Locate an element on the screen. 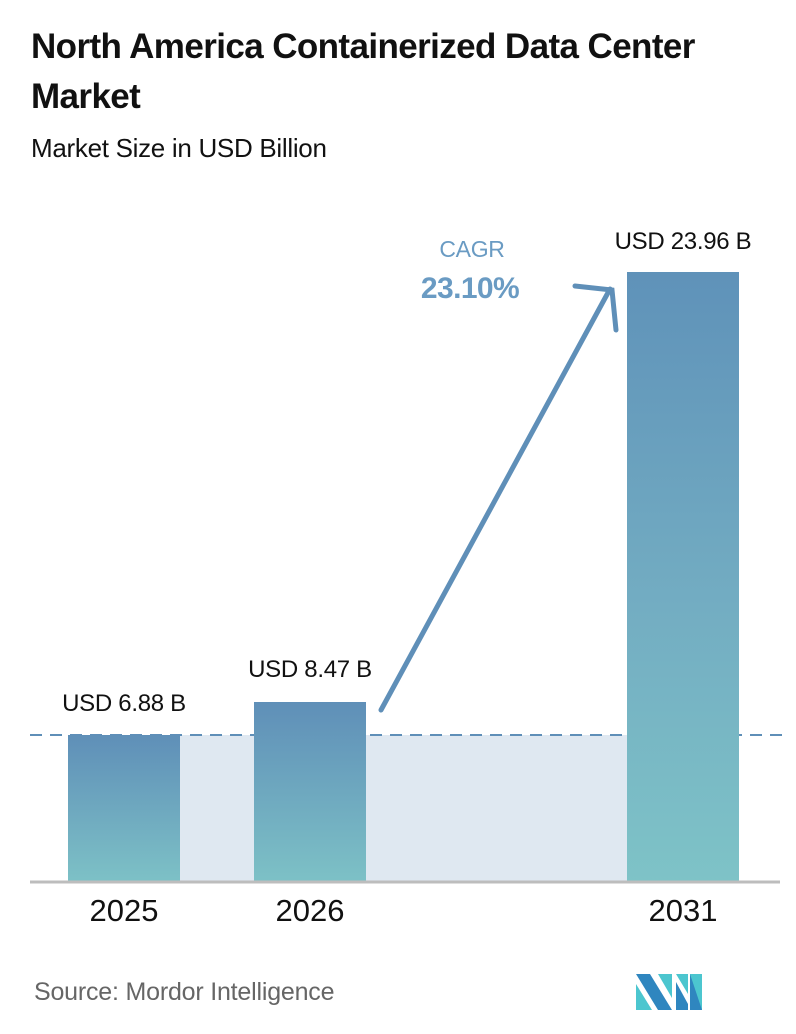 The image size is (796, 1034). x-tick-2031: 2031 is located at coordinates (683, 910).